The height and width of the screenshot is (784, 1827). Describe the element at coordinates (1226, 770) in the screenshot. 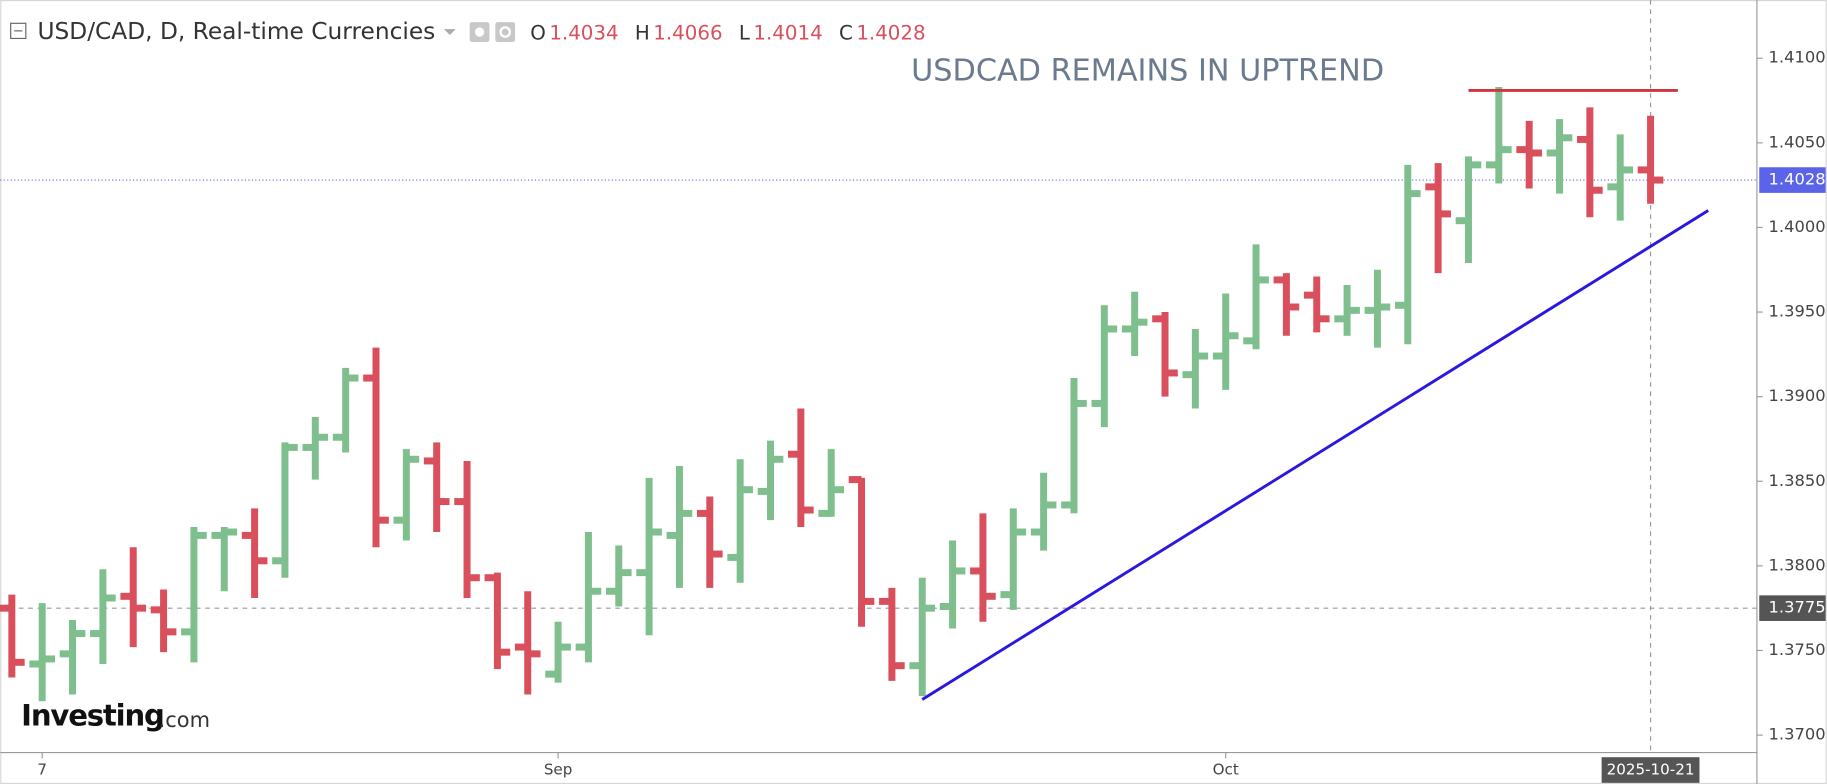

I see `x-tick-label: Oct` at that location.